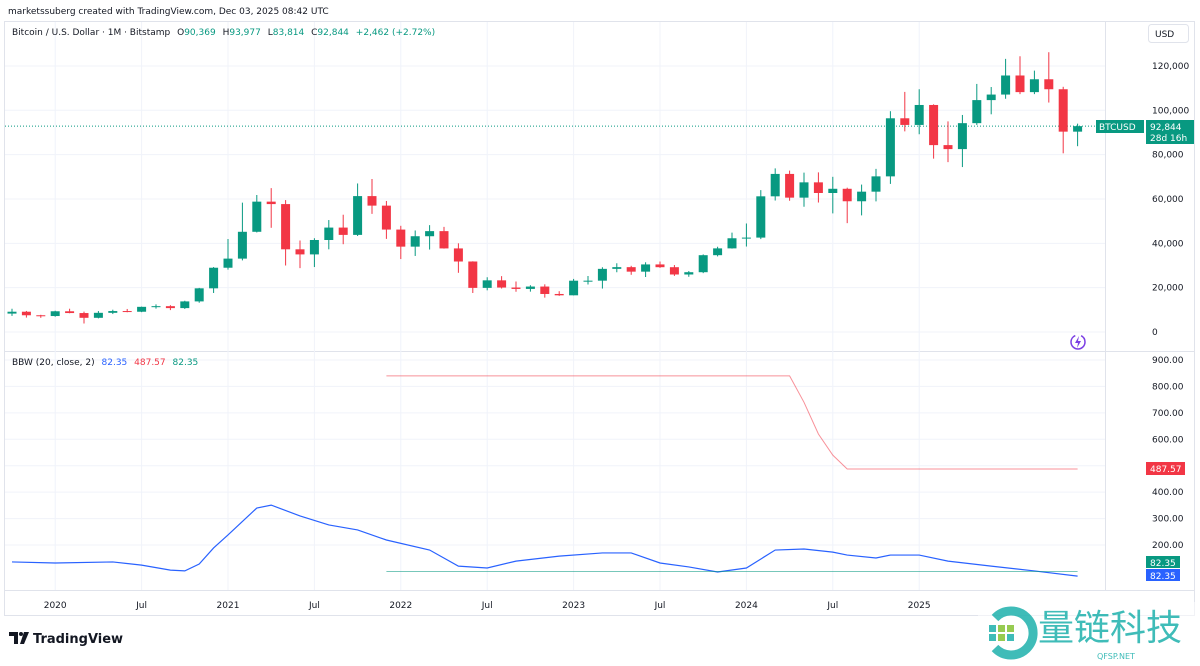 This screenshot has height=666, width=1200. Describe the element at coordinates (1168, 414) in the screenshot. I see `bbw-tick-label: 700.00` at that location.